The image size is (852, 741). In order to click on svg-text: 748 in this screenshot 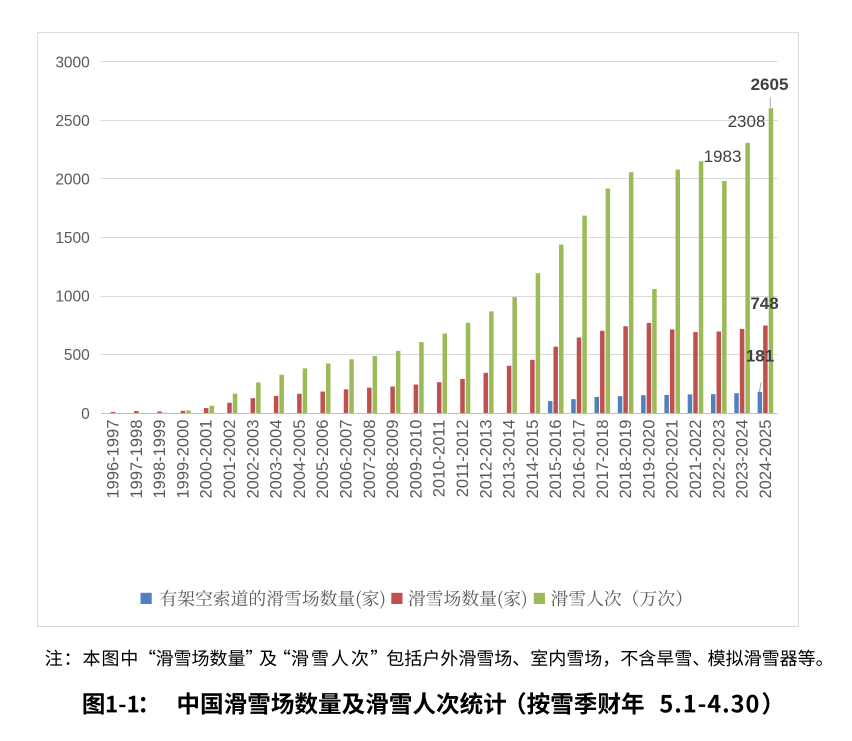, I will do `click(764, 303)`.